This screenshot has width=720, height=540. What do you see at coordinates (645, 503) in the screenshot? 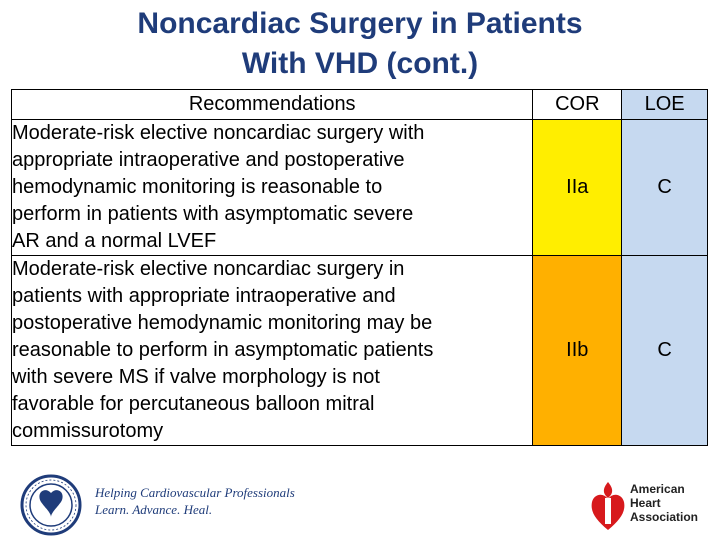
I see `aha-line-2: Heart` at bounding box center [645, 503].